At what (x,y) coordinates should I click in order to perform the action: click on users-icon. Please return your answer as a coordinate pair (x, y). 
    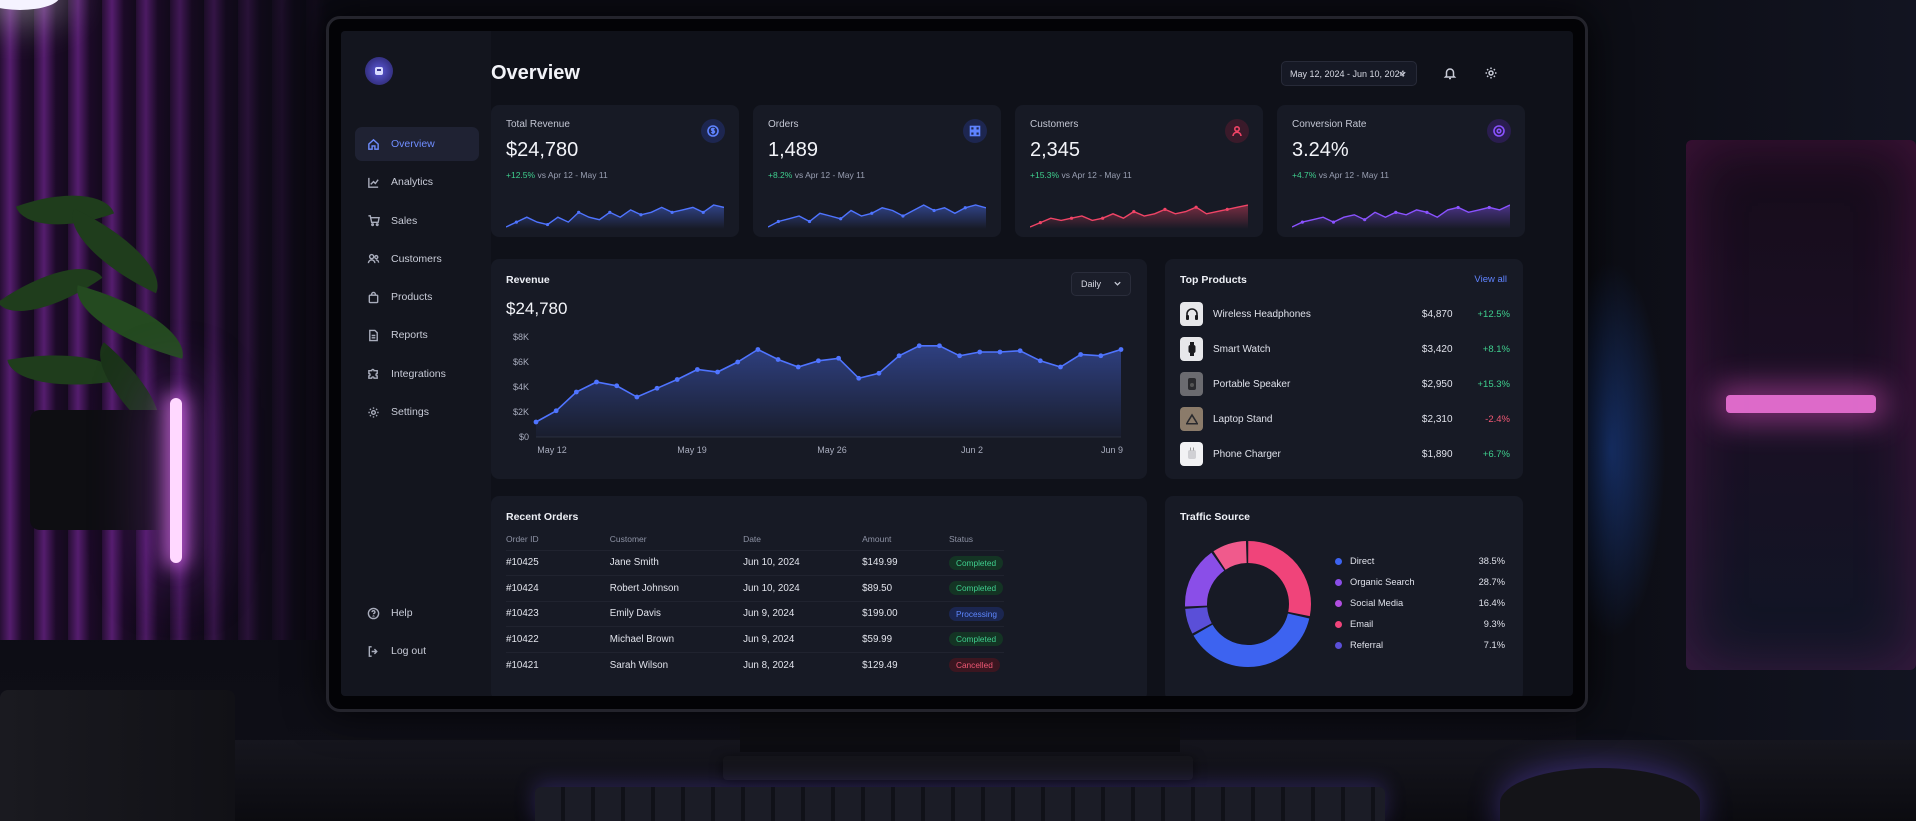
    Looking at the image, I should click on (373, 259).